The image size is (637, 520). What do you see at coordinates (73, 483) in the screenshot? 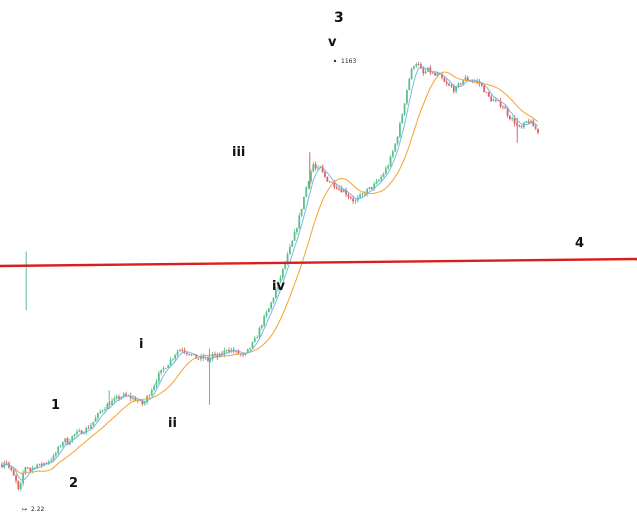
I see `wave-label-2: 2` at bounding box center [73, 483].